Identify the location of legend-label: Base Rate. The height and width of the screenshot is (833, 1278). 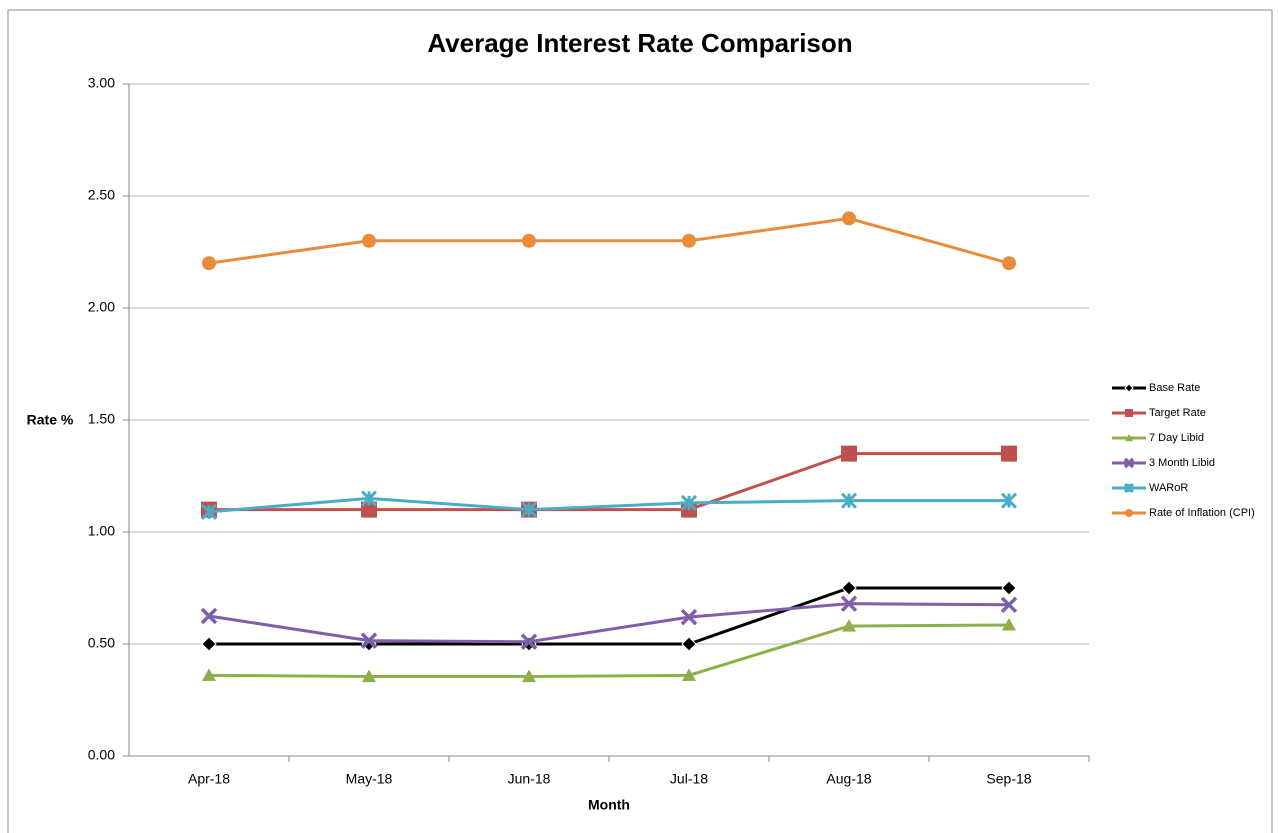
(1174, 388).